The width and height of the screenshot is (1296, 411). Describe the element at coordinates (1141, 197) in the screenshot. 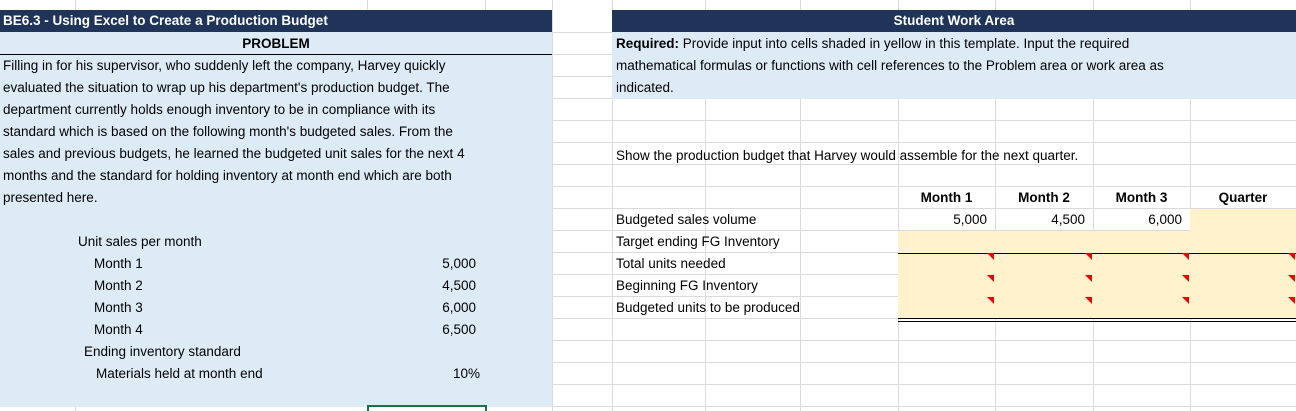

I see `column-header: Month 3` at that location.